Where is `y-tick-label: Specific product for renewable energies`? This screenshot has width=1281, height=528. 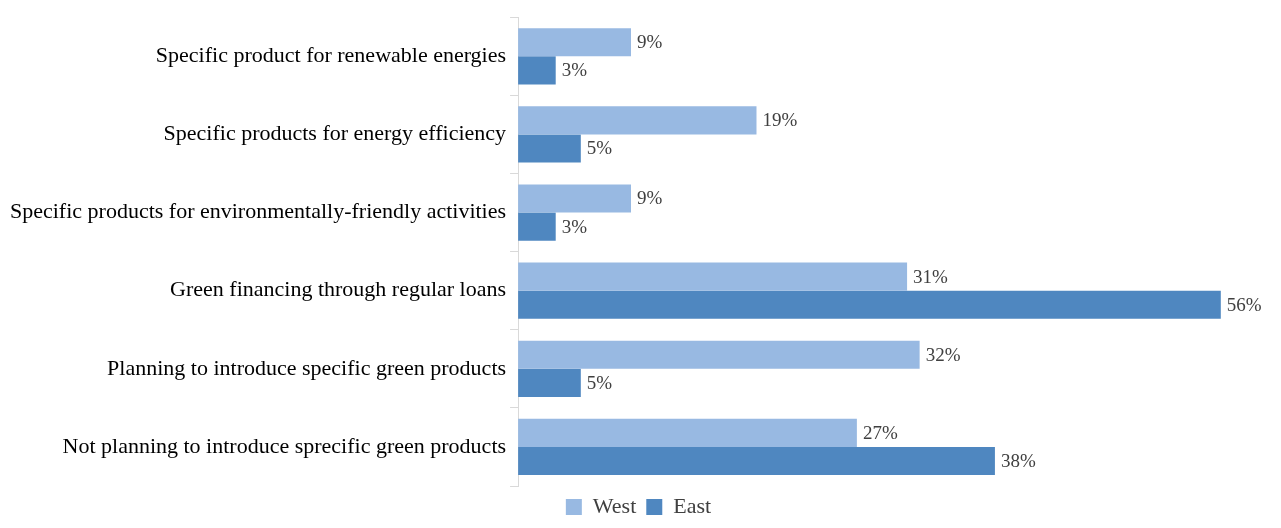
y-tick-label: Specific product for renewable energies is located at coordinates (331, 55).